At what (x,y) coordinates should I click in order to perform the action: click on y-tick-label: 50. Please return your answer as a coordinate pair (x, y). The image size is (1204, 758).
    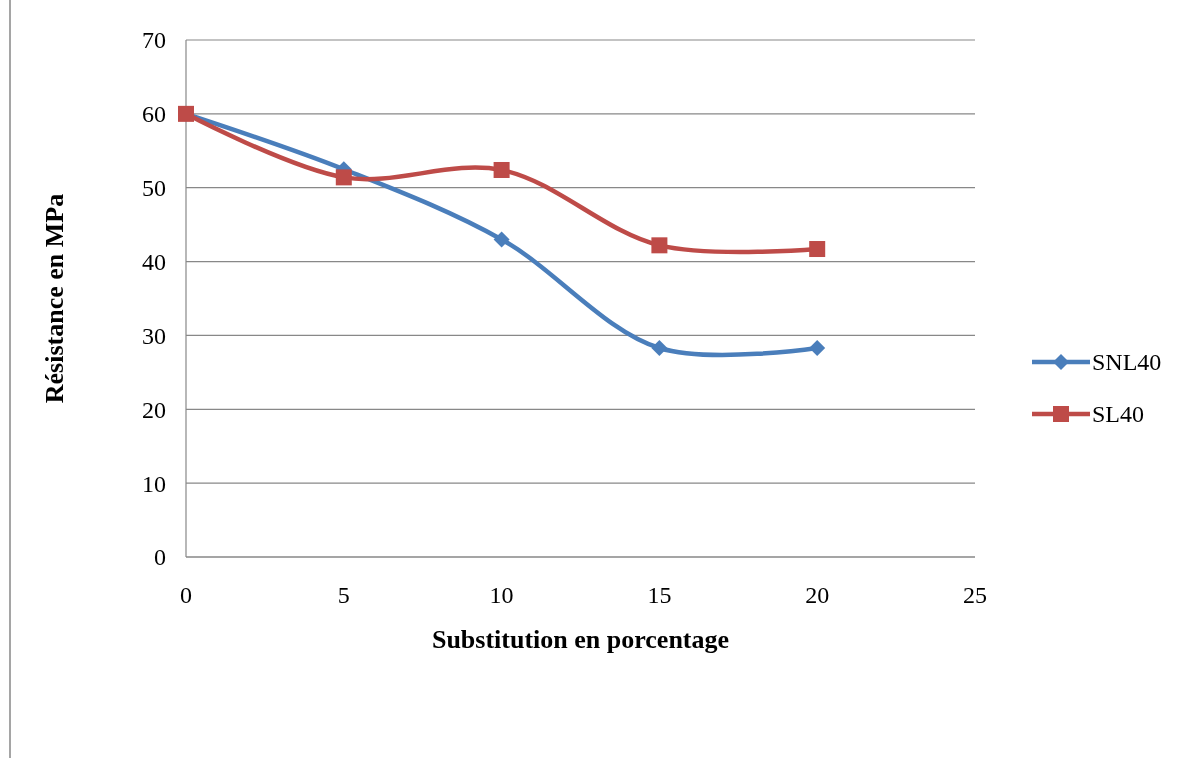
    Looking at the image, I should click on (154, 188).